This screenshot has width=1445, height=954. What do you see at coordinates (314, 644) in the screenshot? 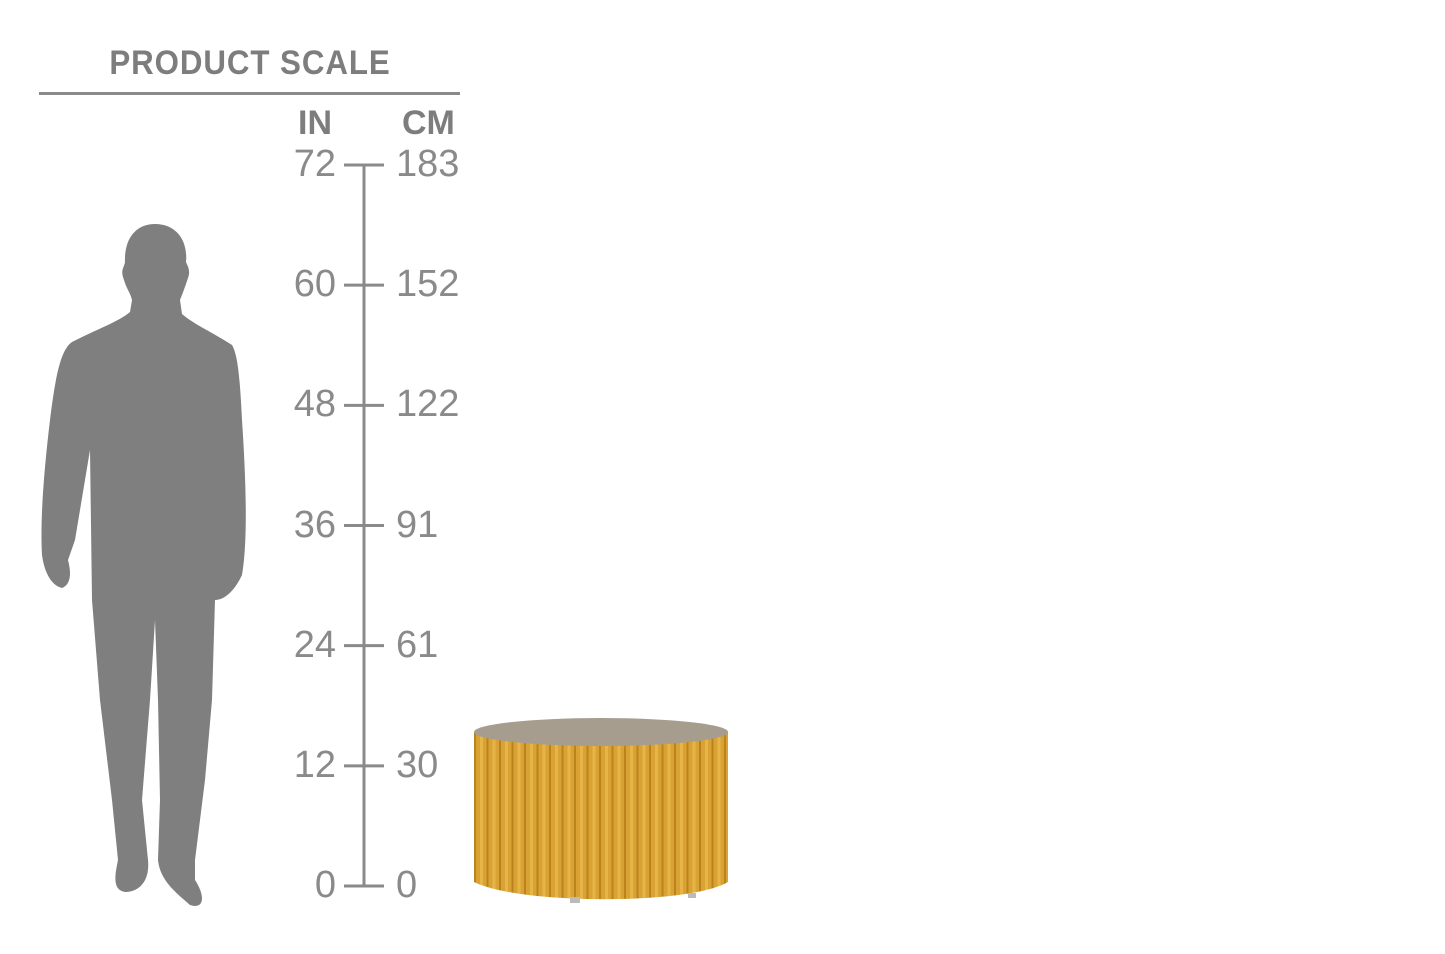
I see `tick-label-in: 24` at bounding box center [314, 644].